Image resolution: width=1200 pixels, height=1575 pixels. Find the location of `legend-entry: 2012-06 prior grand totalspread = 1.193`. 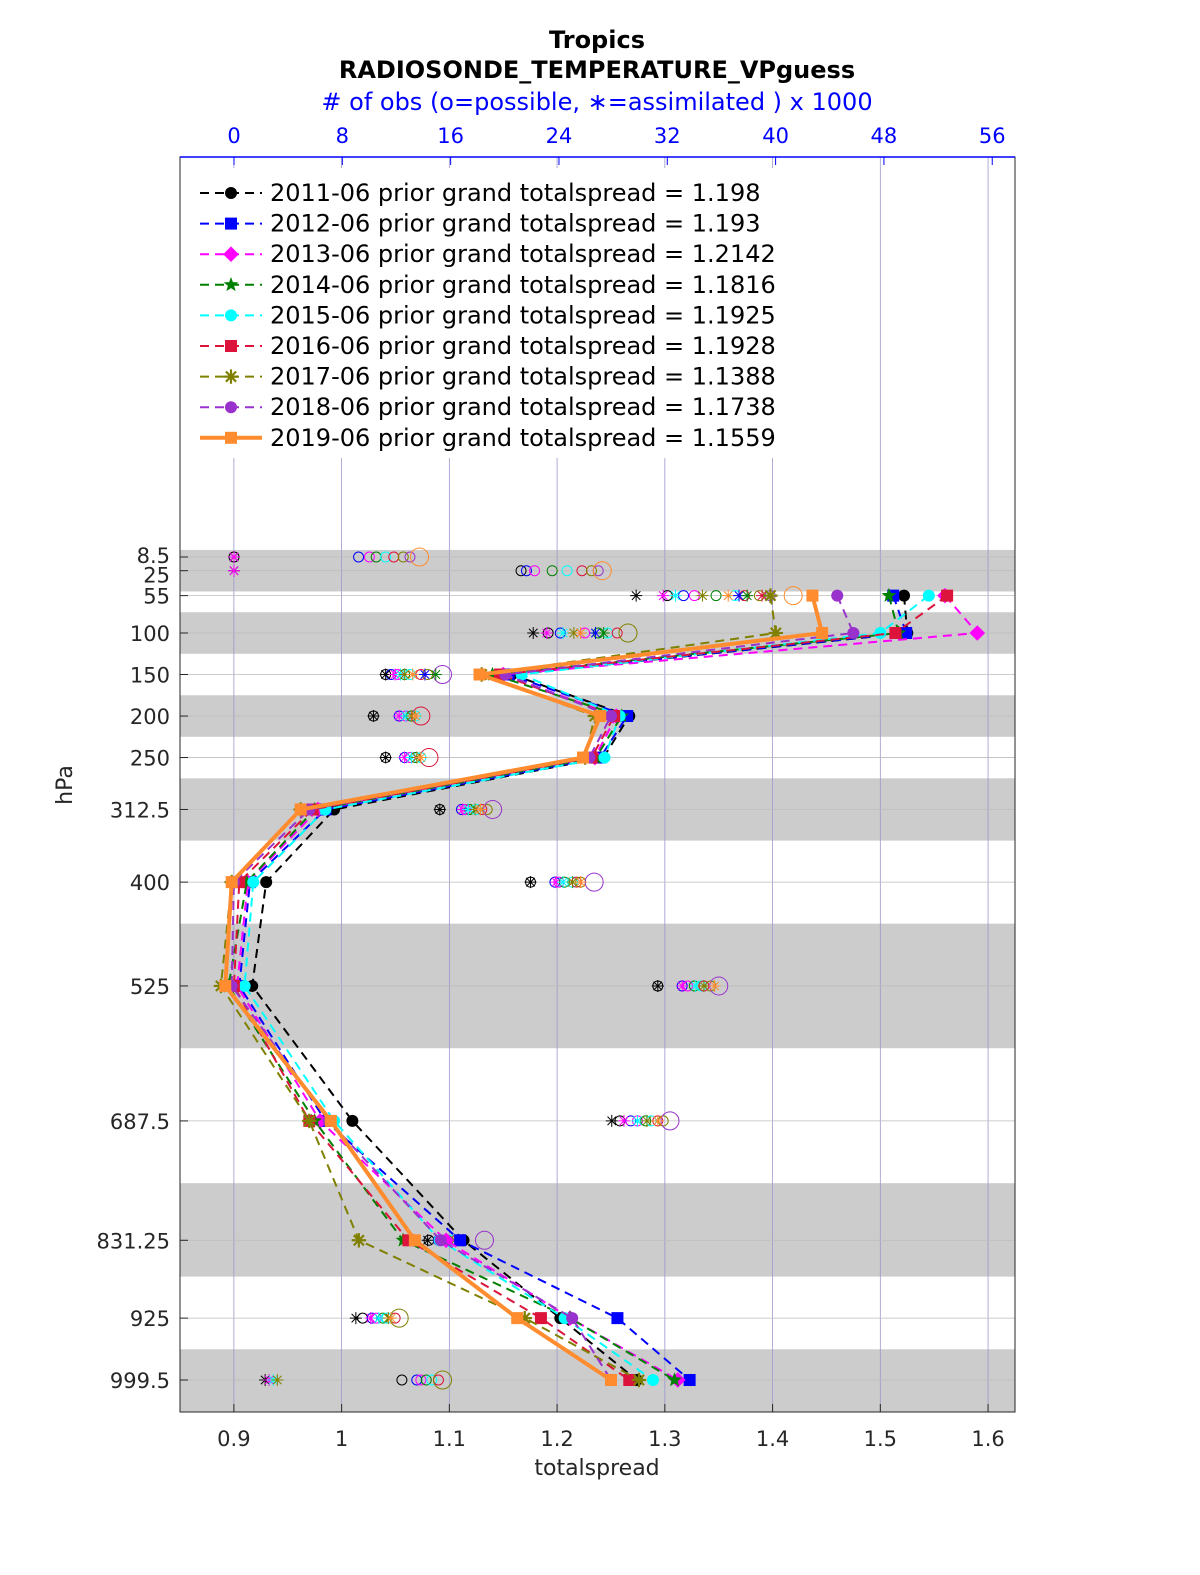

legend-entry: 2012-06 prior grand totalspread = 1.193 is located at coordinates (480, 224).